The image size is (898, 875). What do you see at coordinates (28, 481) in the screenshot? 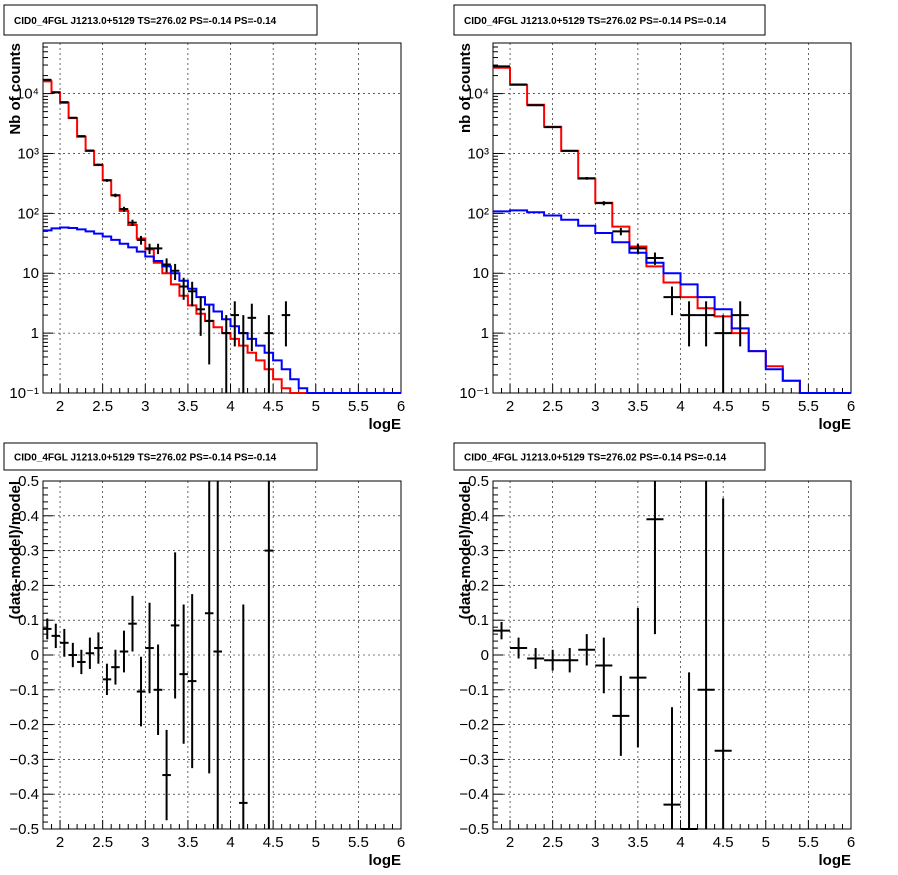
I see `y-tick-label: 0.5` at bounding box center [28, 481].